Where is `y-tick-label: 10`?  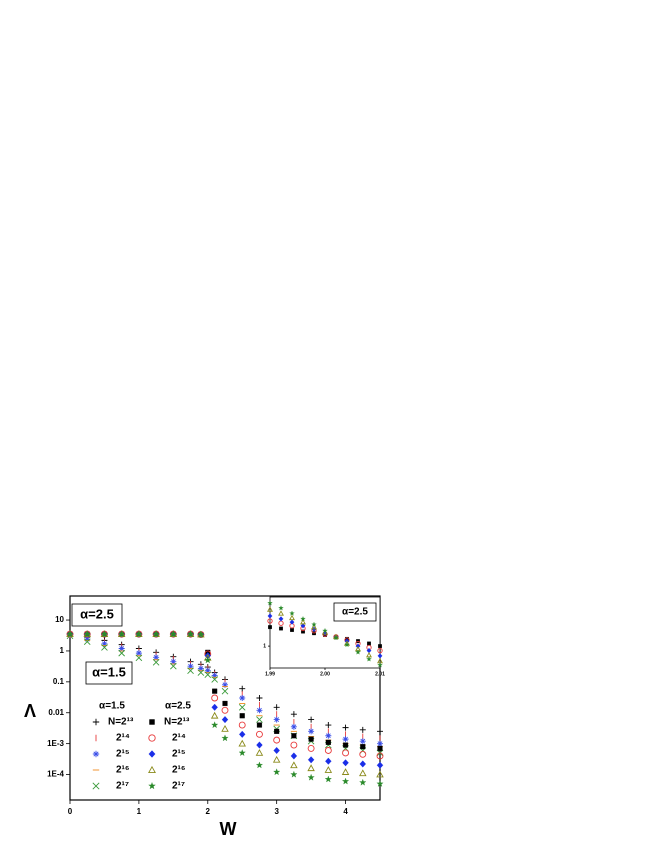
y-tick-label: 10 is located at coordinates (59, 619).